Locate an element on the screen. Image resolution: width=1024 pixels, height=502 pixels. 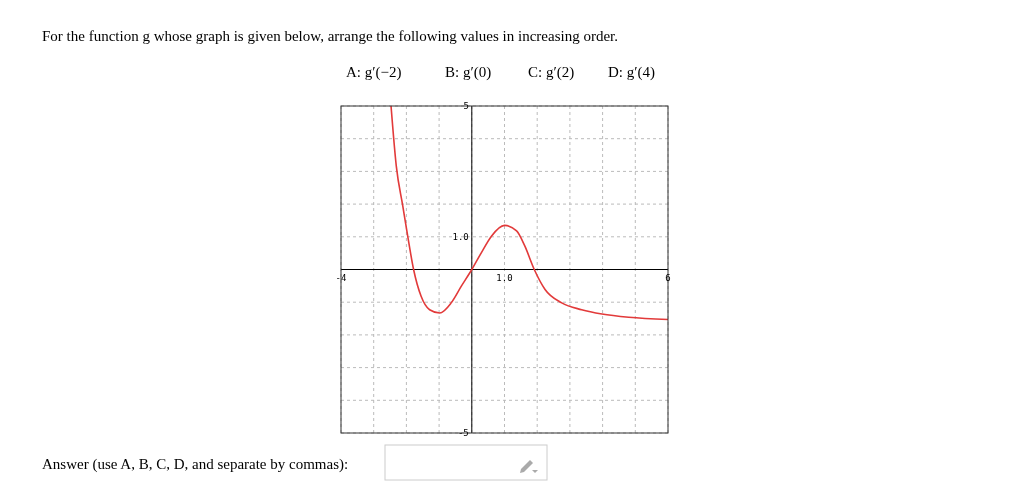
text: D: g′(4) is located at coordinates (632, 72).